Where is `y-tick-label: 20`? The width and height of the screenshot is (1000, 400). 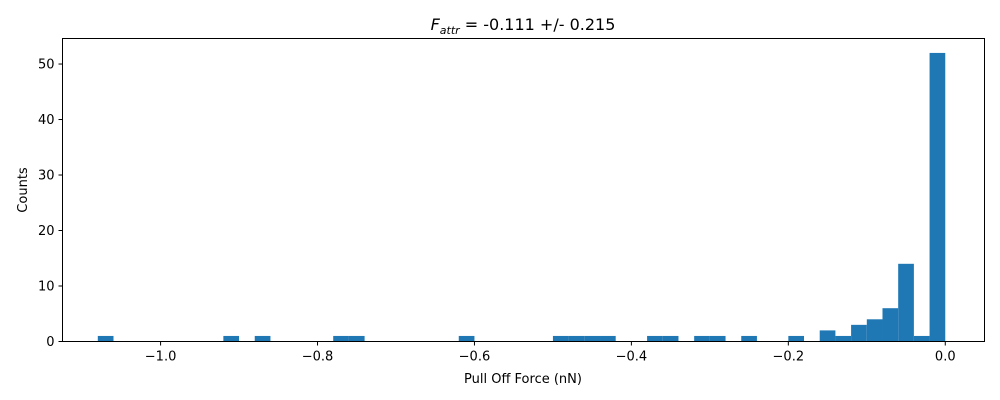 y-tick-label: 20 is located at coordinates (46, 231).